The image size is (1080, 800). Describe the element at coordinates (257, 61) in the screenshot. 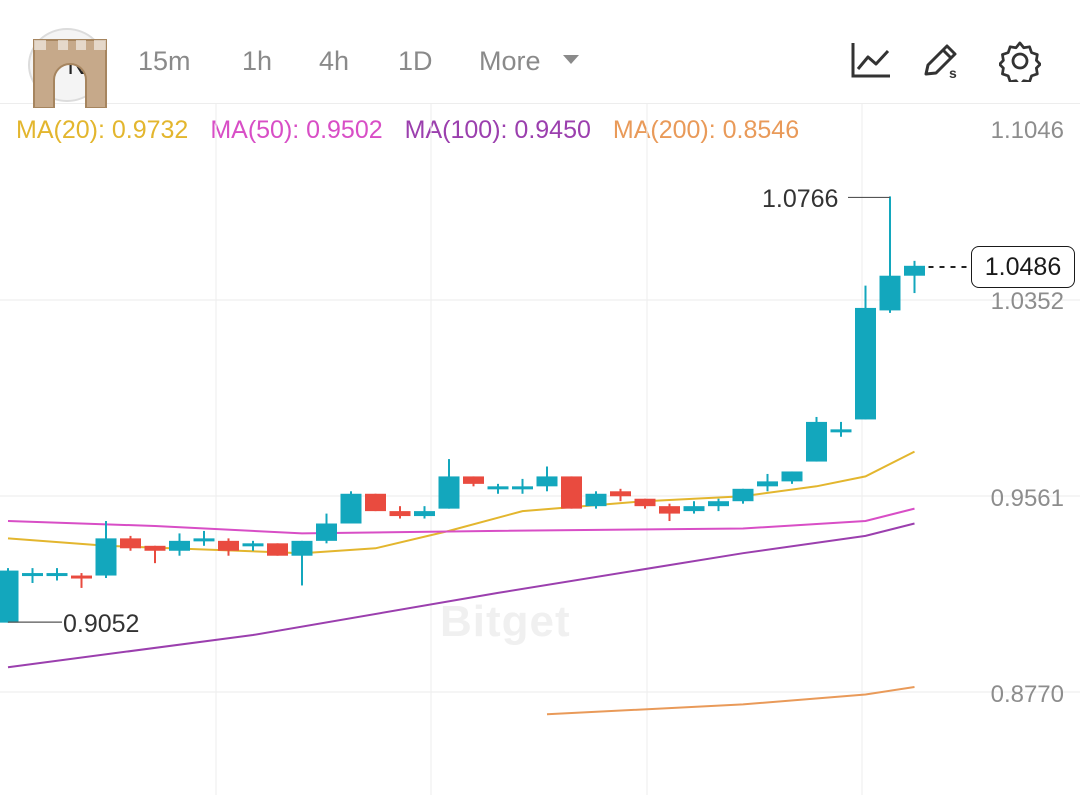

I see `timeframe-1h: 1h` at that location.